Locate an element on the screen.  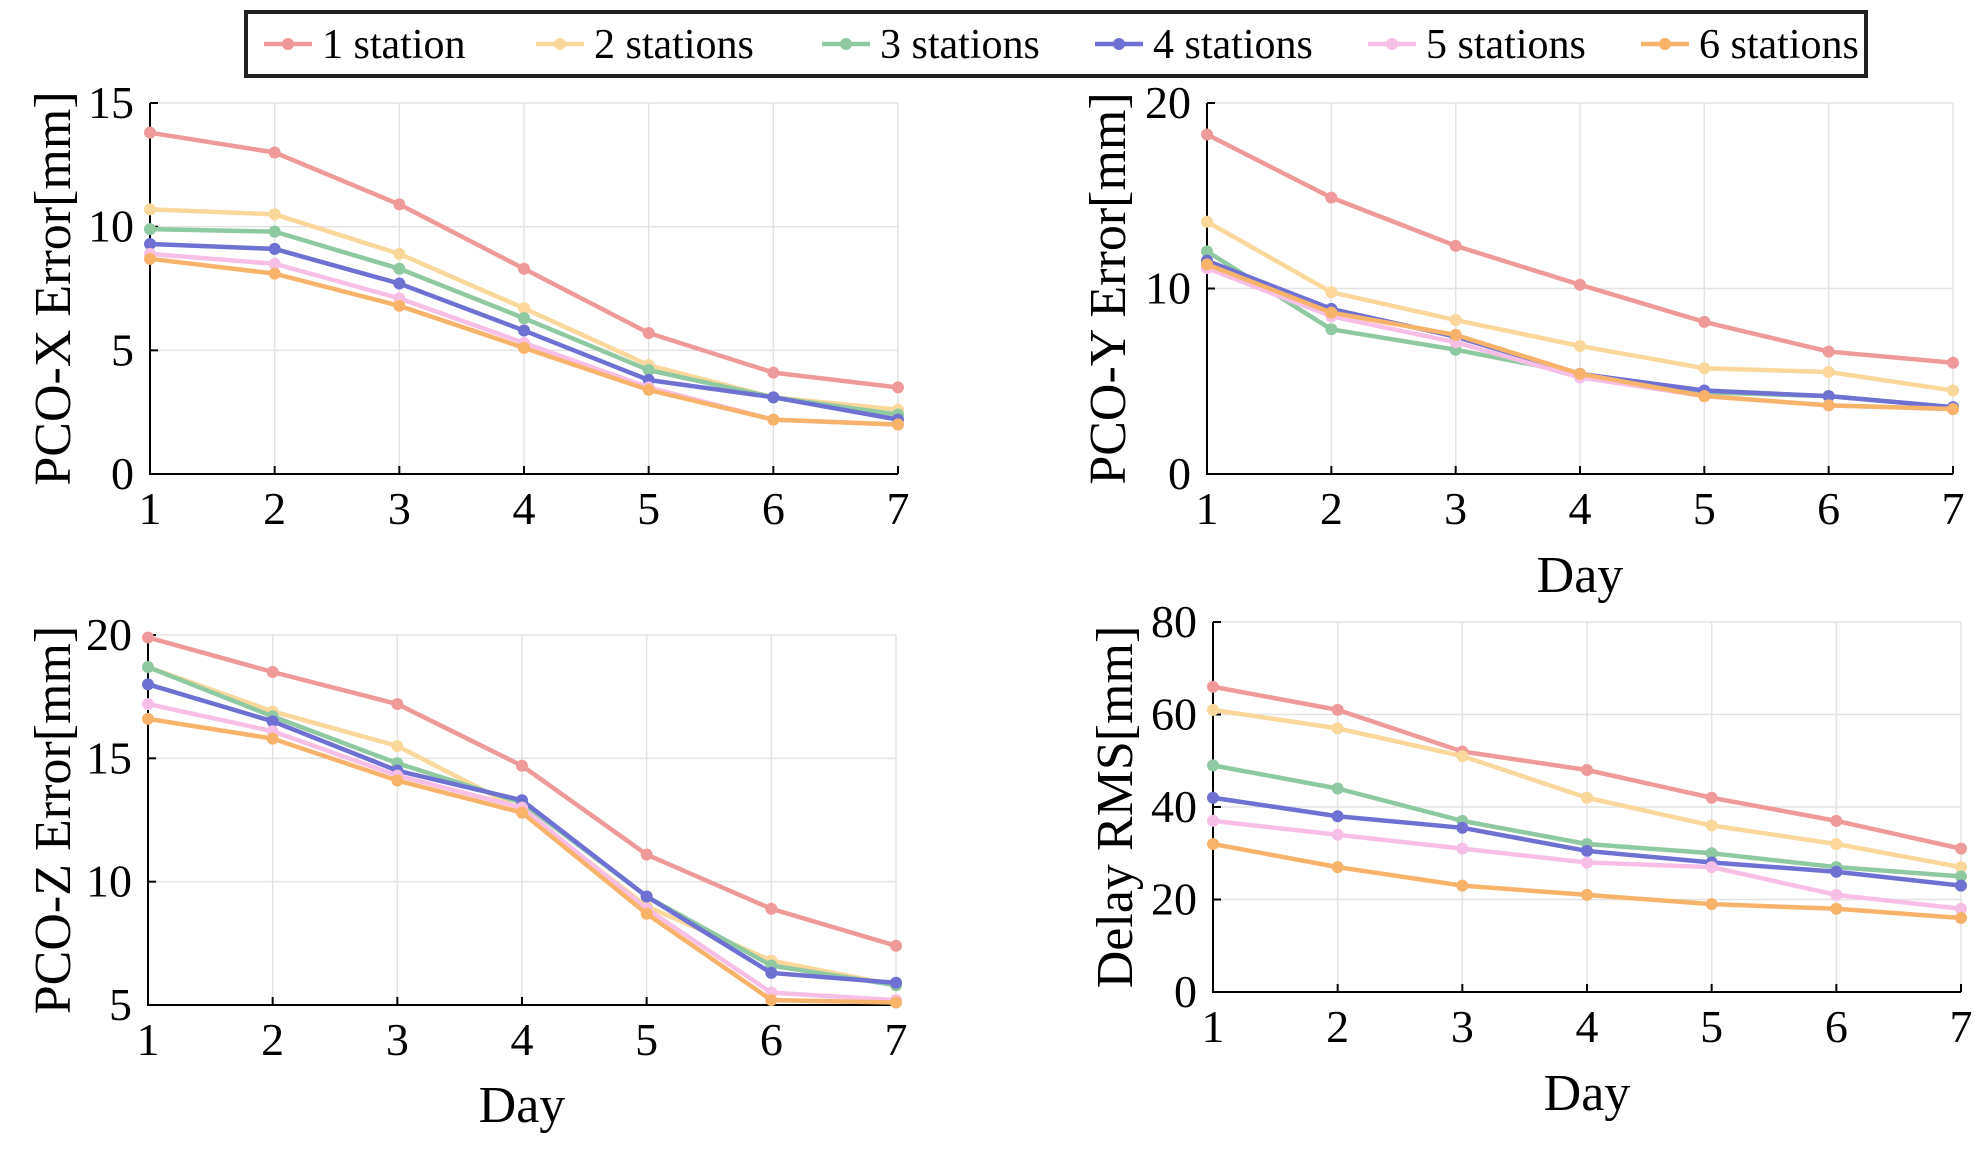
legend-label: 4 stations is located at coordinates (1233, 45).